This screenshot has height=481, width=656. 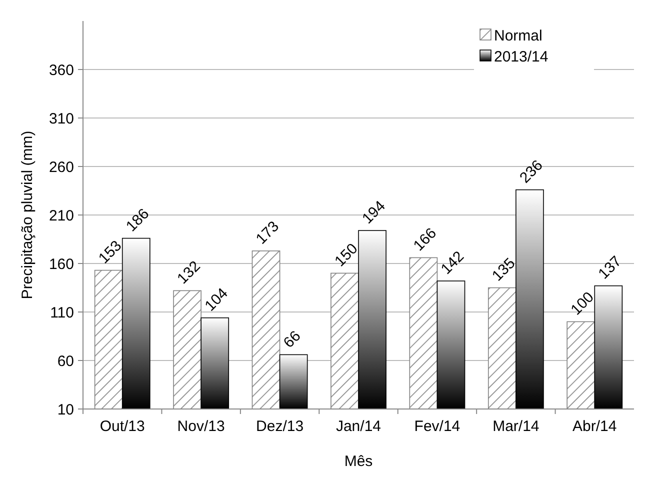 I want to click on data-label: 166, so click(x=425, y=239).